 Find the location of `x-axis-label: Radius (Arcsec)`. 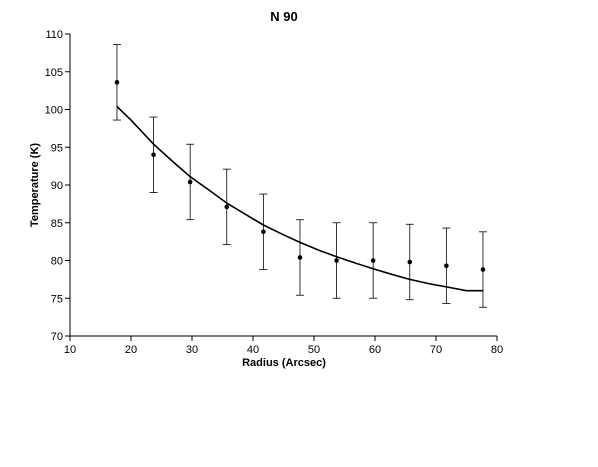

x-axis-label: Radius (Arcsec) is located at coordinates (284, 363).